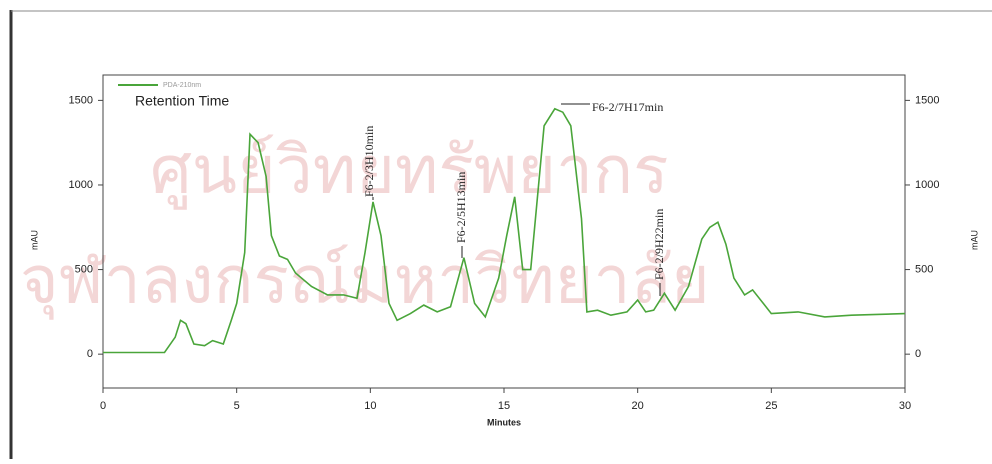 Image resolution: width=992 pixels, height=464 pixels. What do you see at coordinates (34, 240) in the screenshot?
I see `y-axis-label: mAU` at bounding box center [34, 240].